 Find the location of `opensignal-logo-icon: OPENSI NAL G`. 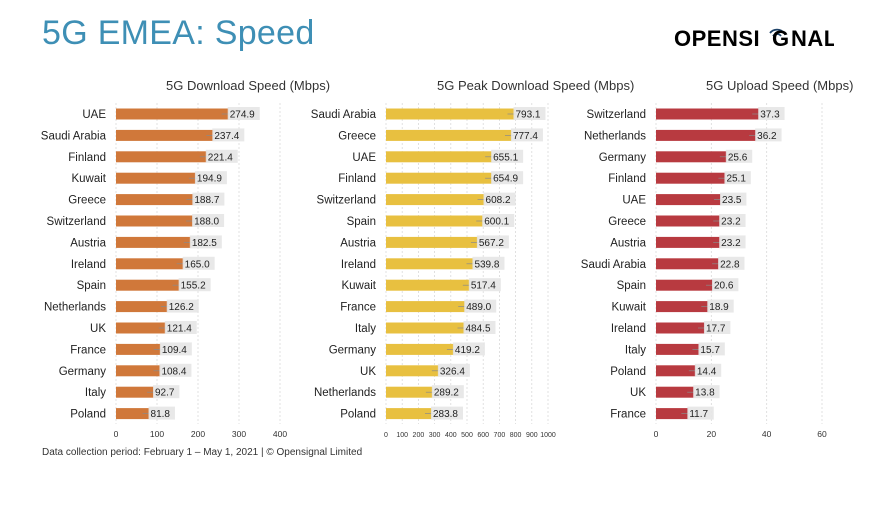

opensignal-logo-icon: OPENSI NAL G is located at coordinates (755, 38).